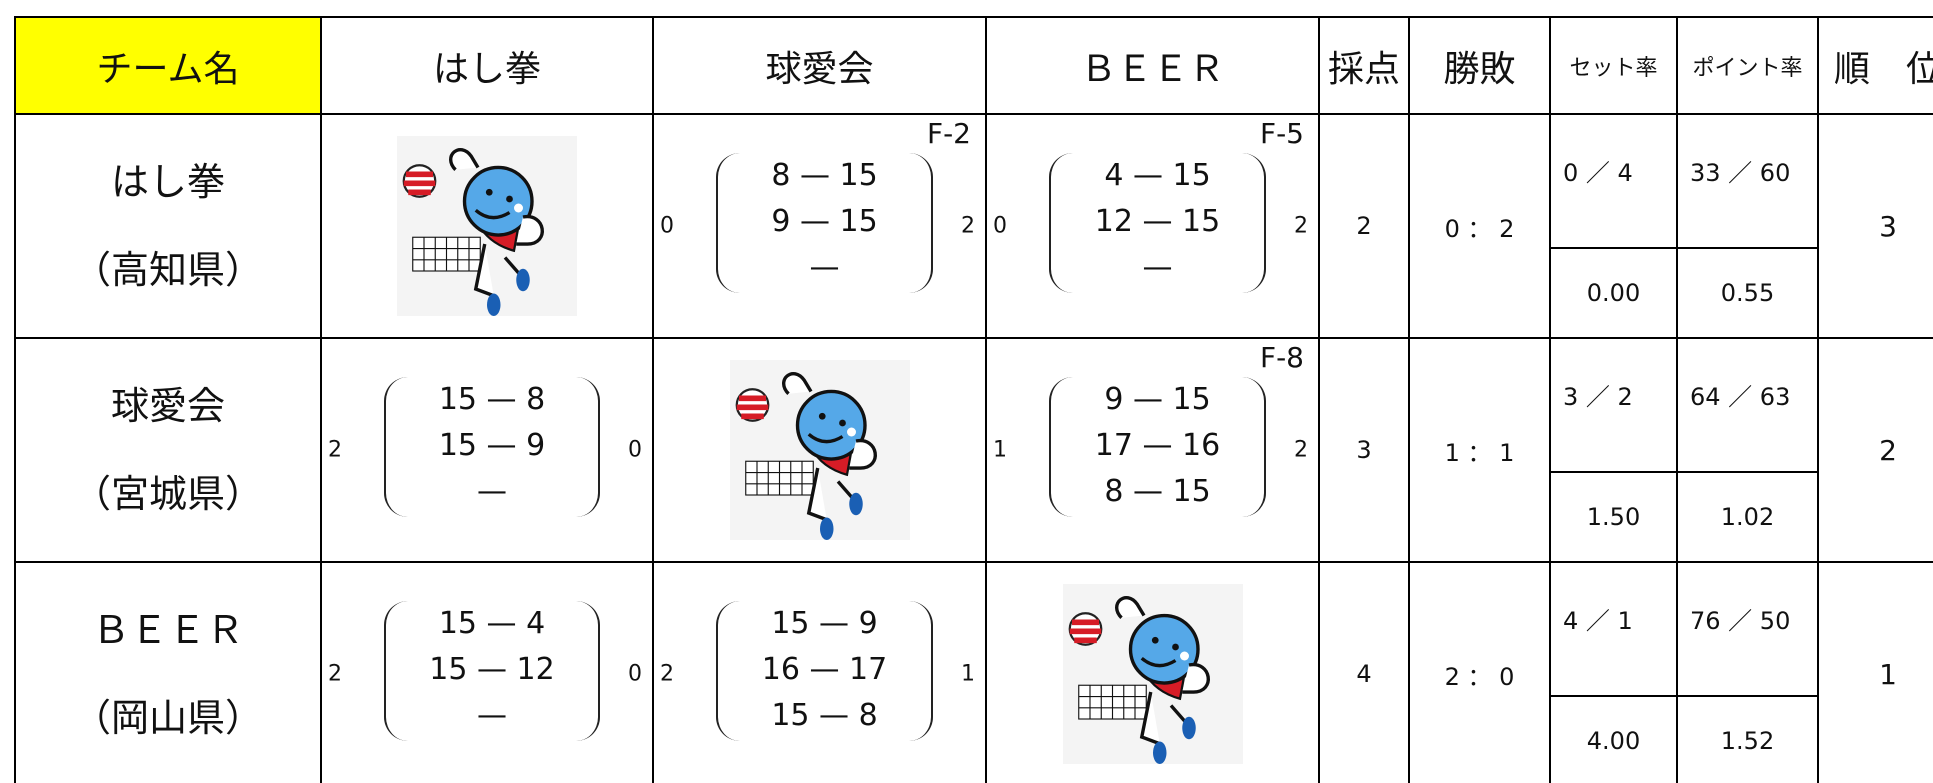 The height and width of the screenshot is (783, 1933). What do you see at coordinates (1747, 65) in the screenshot?
I see `header-cell: ポイント率` at bounding box center [1747, 65].